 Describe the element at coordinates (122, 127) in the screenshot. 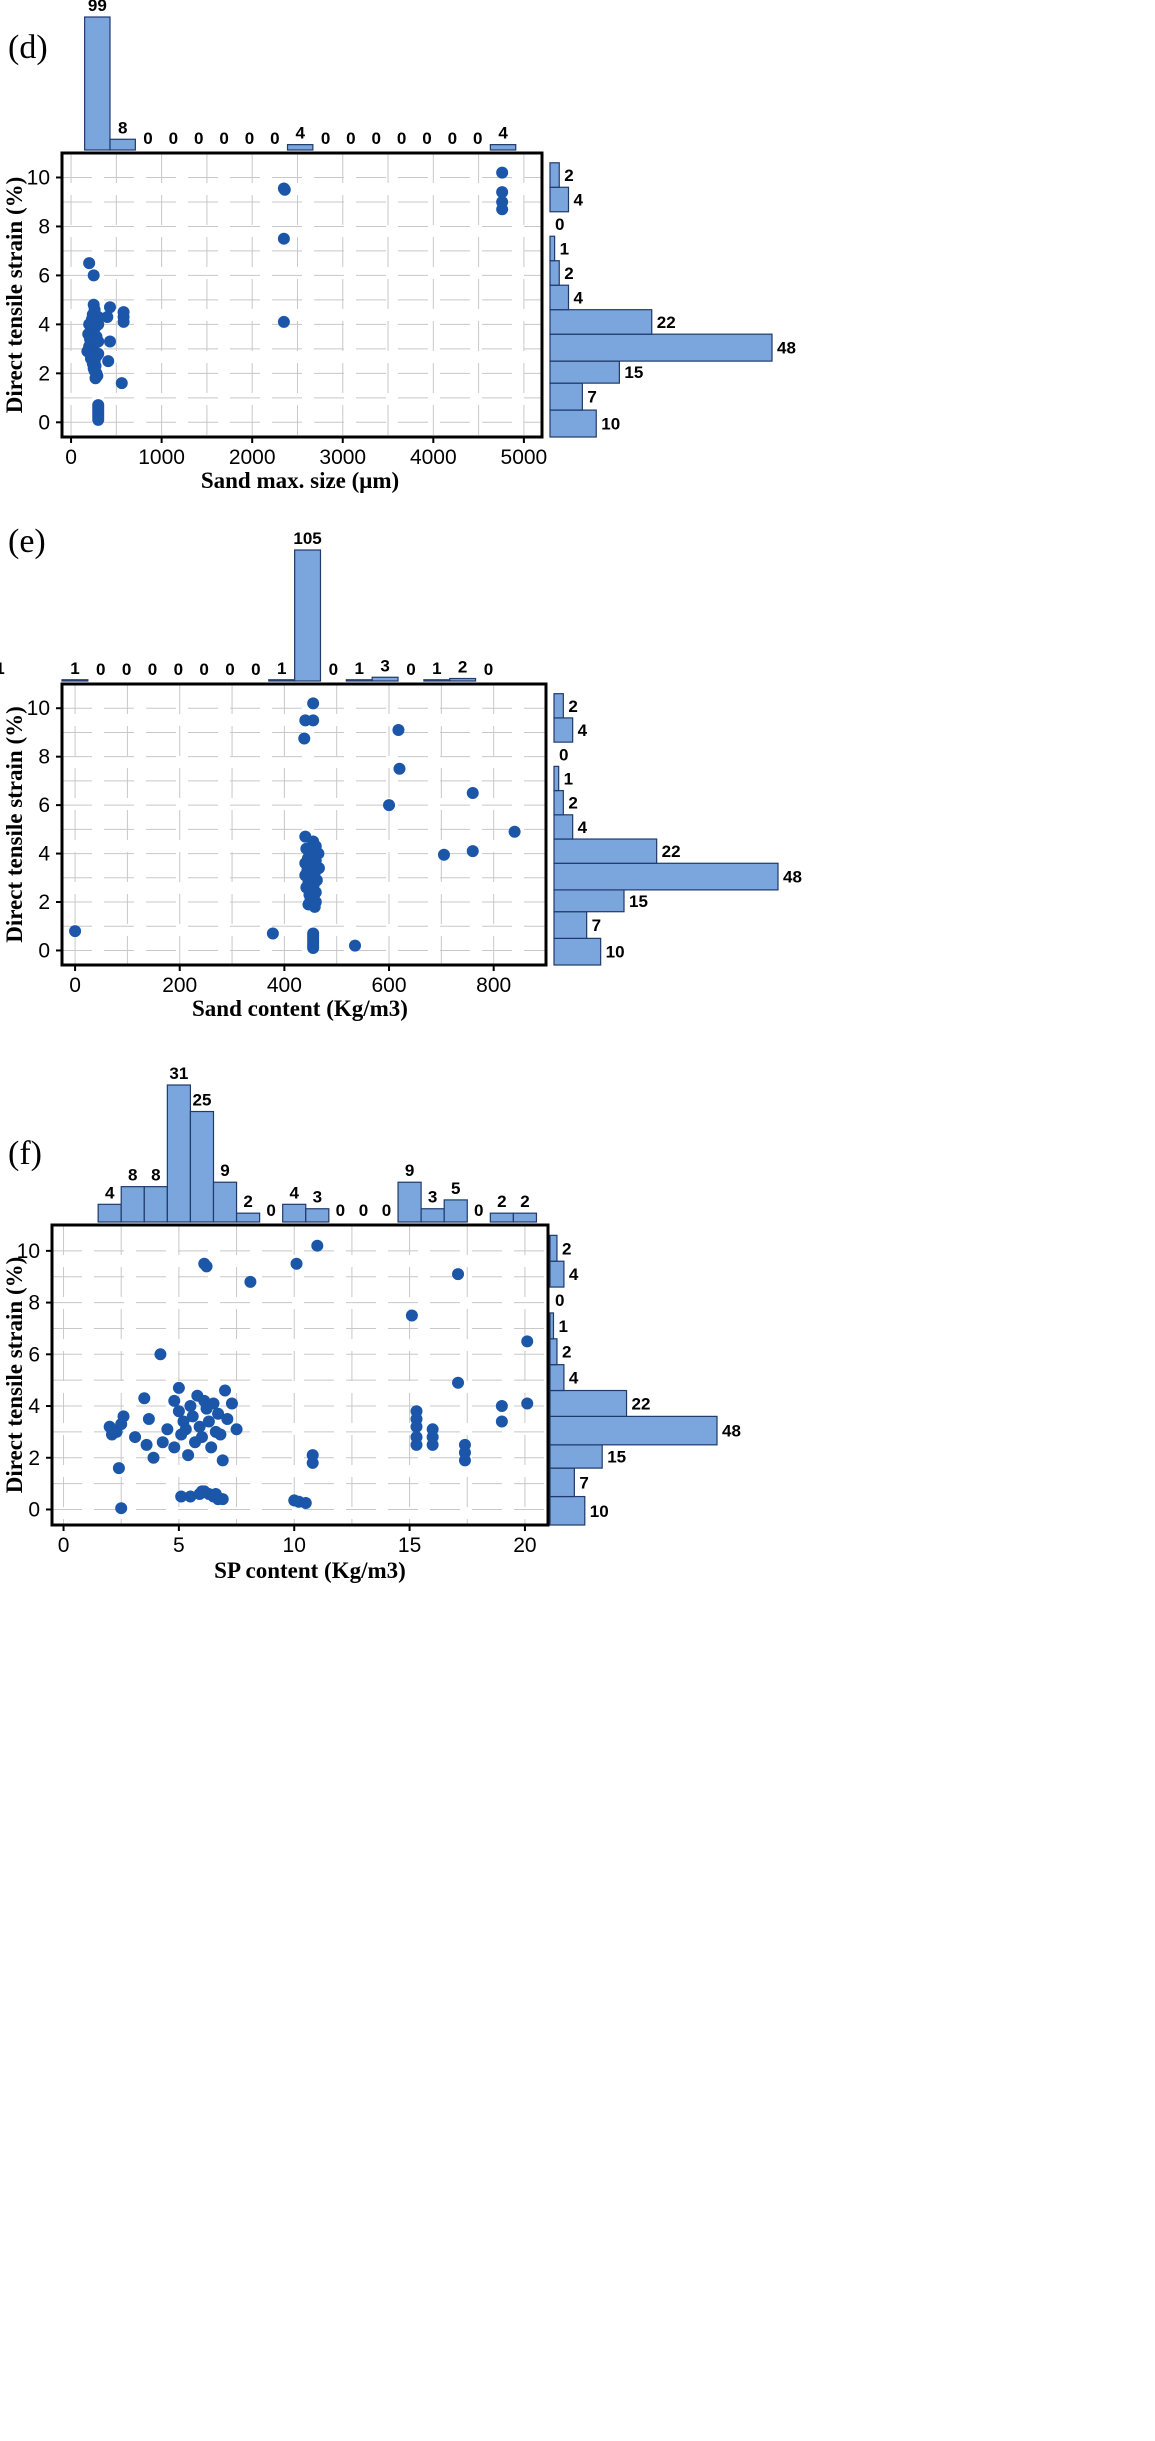

I see `top-hist-count: 8` at that location.